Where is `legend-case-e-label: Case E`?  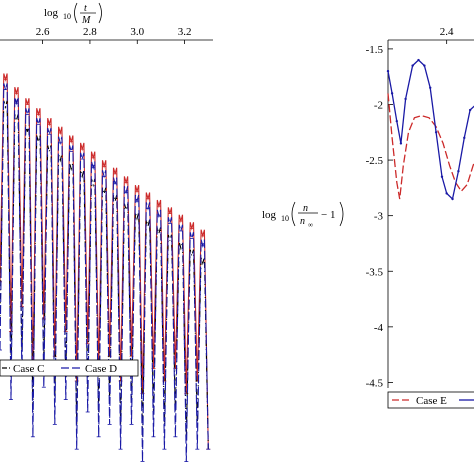 legend-case-e-label: Case E is located at coordinates (431, 401).